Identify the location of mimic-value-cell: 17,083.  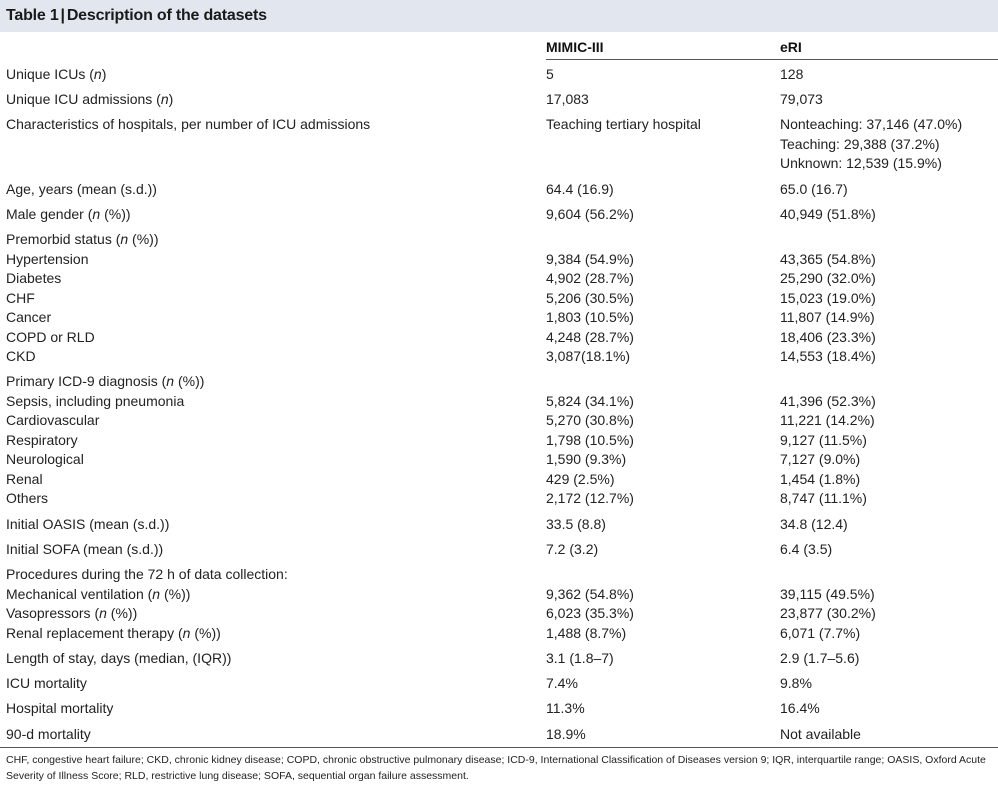
(567, 100).